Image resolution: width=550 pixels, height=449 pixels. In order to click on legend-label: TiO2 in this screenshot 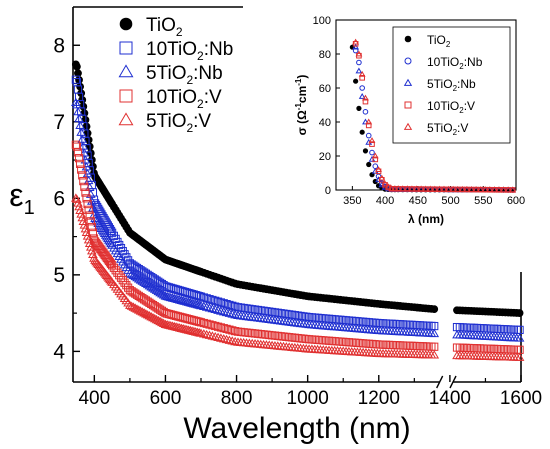, I will do `click(164, 27)`.